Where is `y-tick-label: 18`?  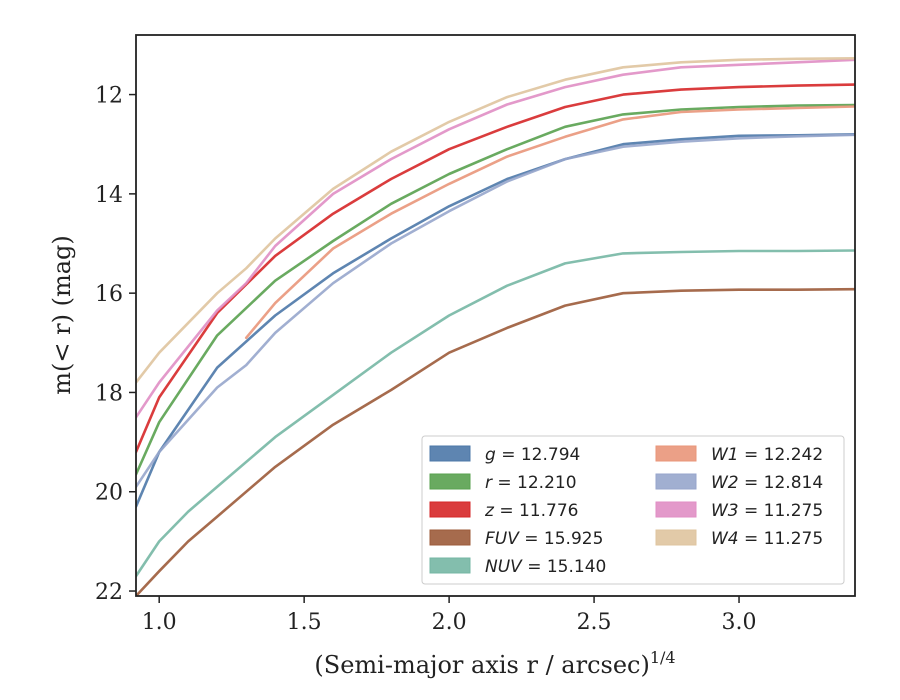 y-tick-label: 18 is located at coordinates (109, 393).